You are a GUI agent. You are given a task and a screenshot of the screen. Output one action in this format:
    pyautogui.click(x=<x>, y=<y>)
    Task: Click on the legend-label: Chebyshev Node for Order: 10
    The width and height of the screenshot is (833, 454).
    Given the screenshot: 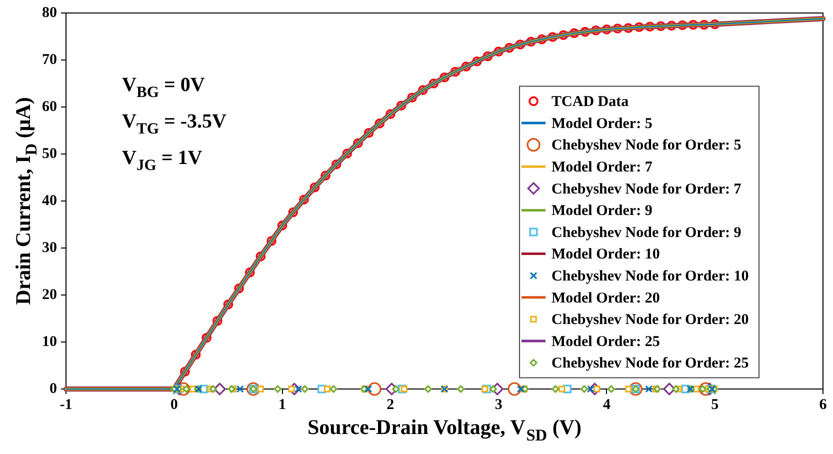 What is the action you would take?
    pyautogui.click(x=650, y=276)
    